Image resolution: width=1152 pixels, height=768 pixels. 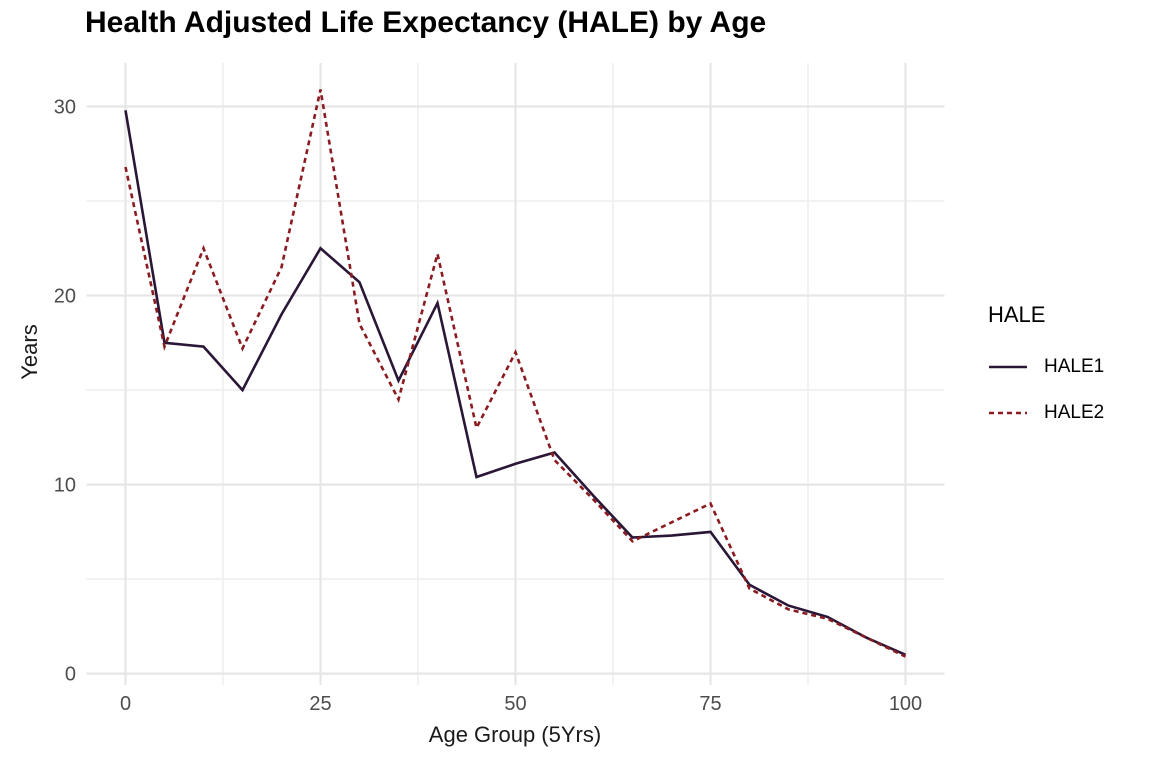 I want to click on x-axis-title: Age Group (5Yrs), so click(x=515, y=734).